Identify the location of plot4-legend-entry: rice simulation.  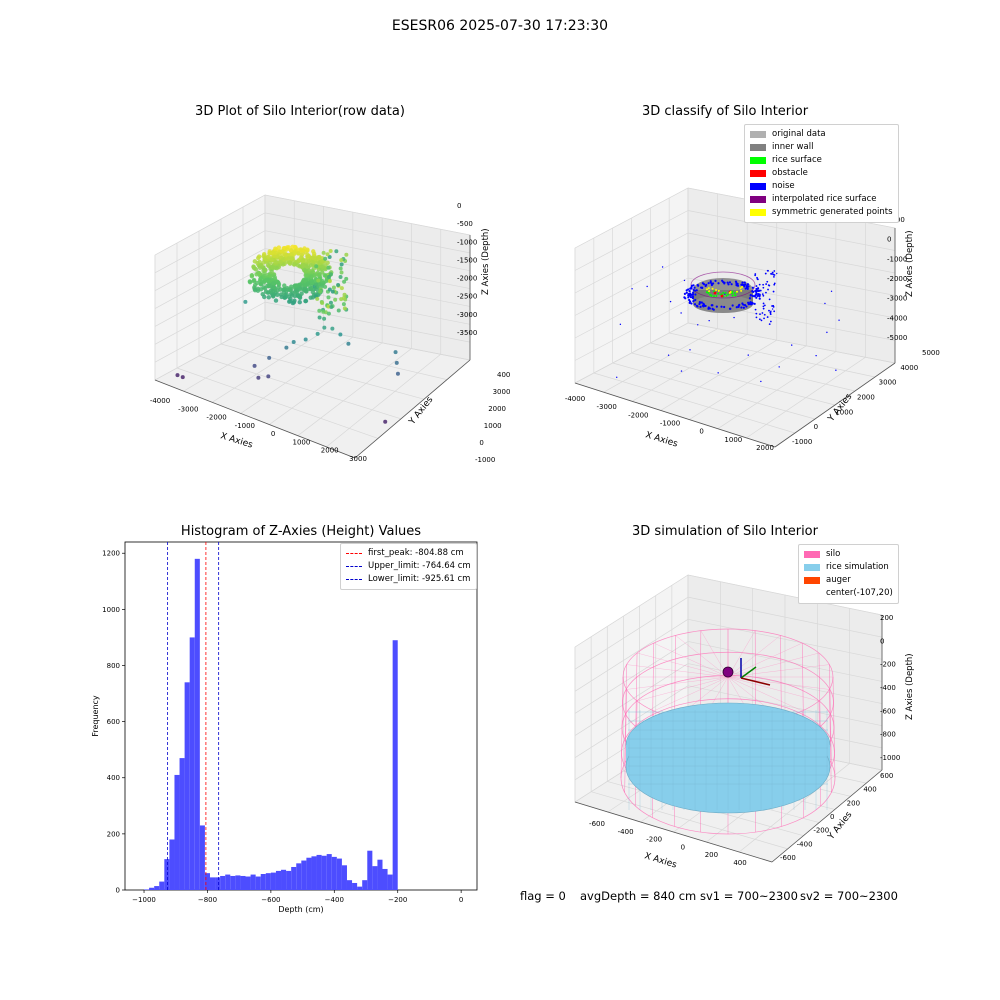
(848, 567).